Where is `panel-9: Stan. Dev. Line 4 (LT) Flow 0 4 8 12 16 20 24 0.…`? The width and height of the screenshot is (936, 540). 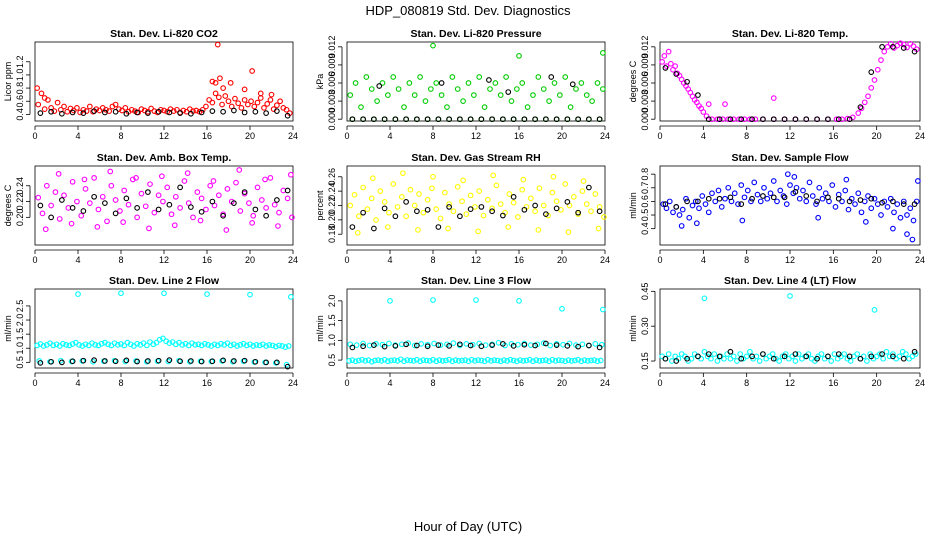 panel-9: Stan. Dev. Line 4 (LT) Flow 0 4 8 12 16 20 24 0.… is located at coordinates (776, 331).